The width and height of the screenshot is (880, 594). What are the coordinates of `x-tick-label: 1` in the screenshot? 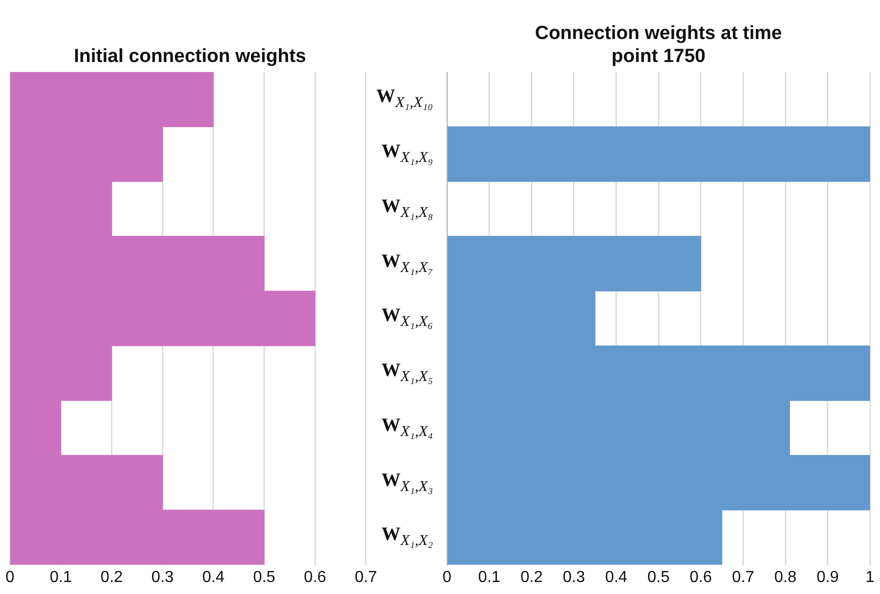 It's located at (870, 577).